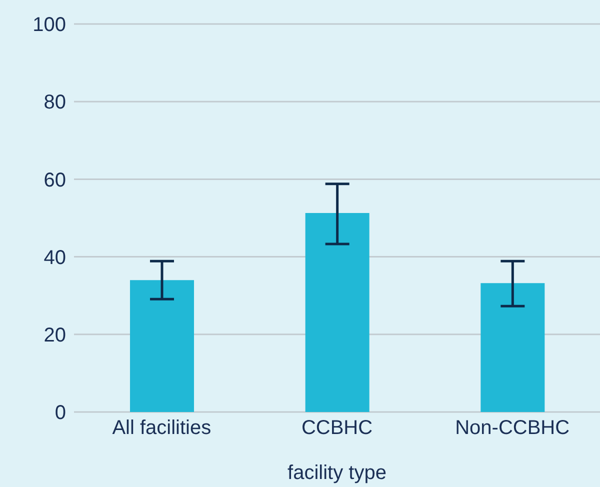  What do you see at coordinates (337, 473) in the screenshot?
I see `x-axis-title: facility type` at bounding box center [337, 473].